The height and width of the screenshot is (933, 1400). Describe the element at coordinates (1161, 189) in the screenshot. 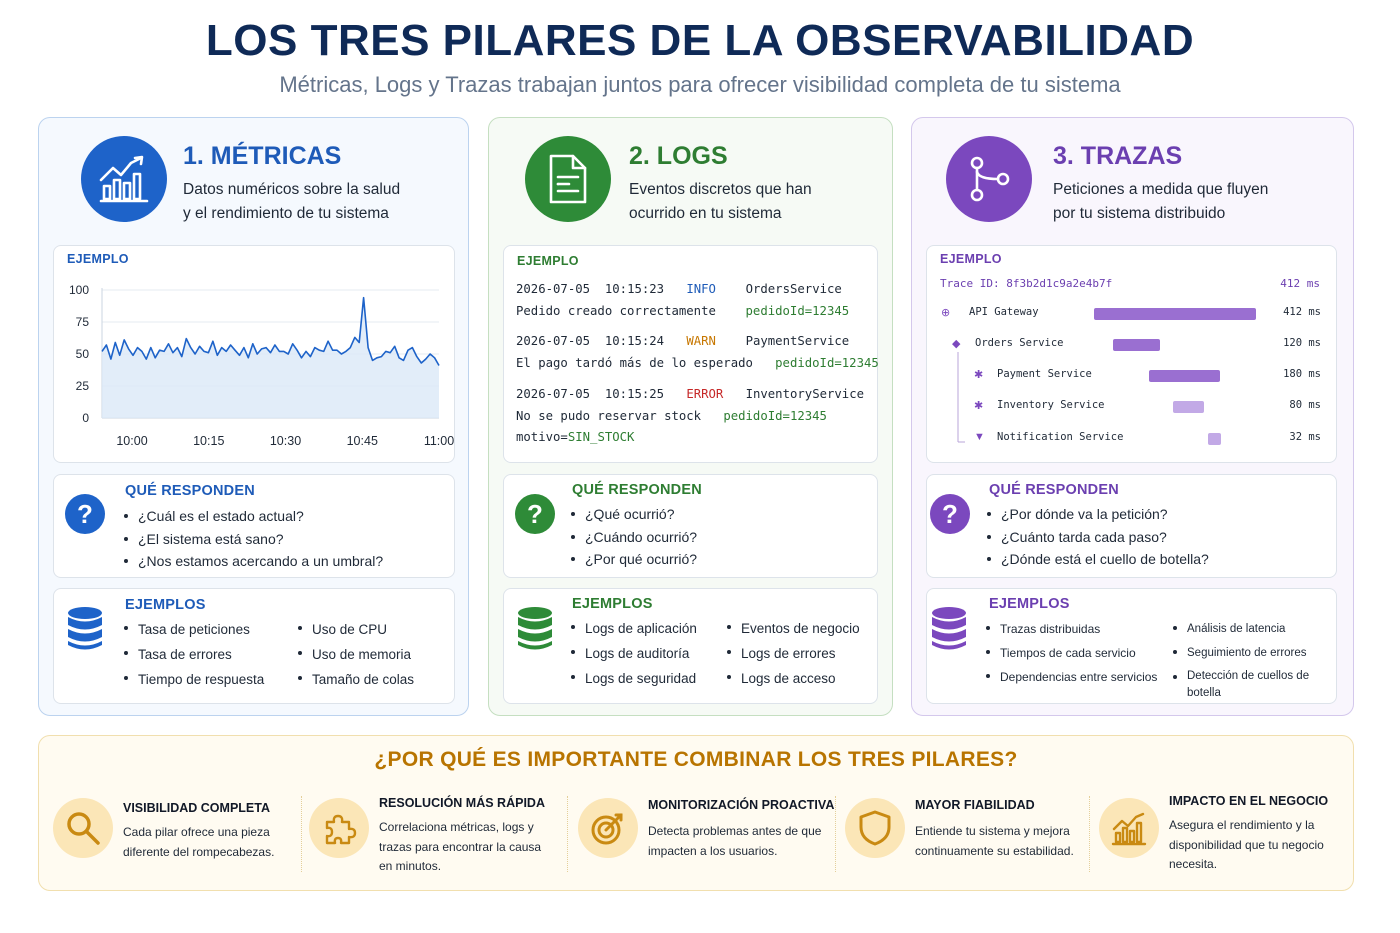

I see `traces-desc-line-1: Peticiones a medida que fluyen` at that location.